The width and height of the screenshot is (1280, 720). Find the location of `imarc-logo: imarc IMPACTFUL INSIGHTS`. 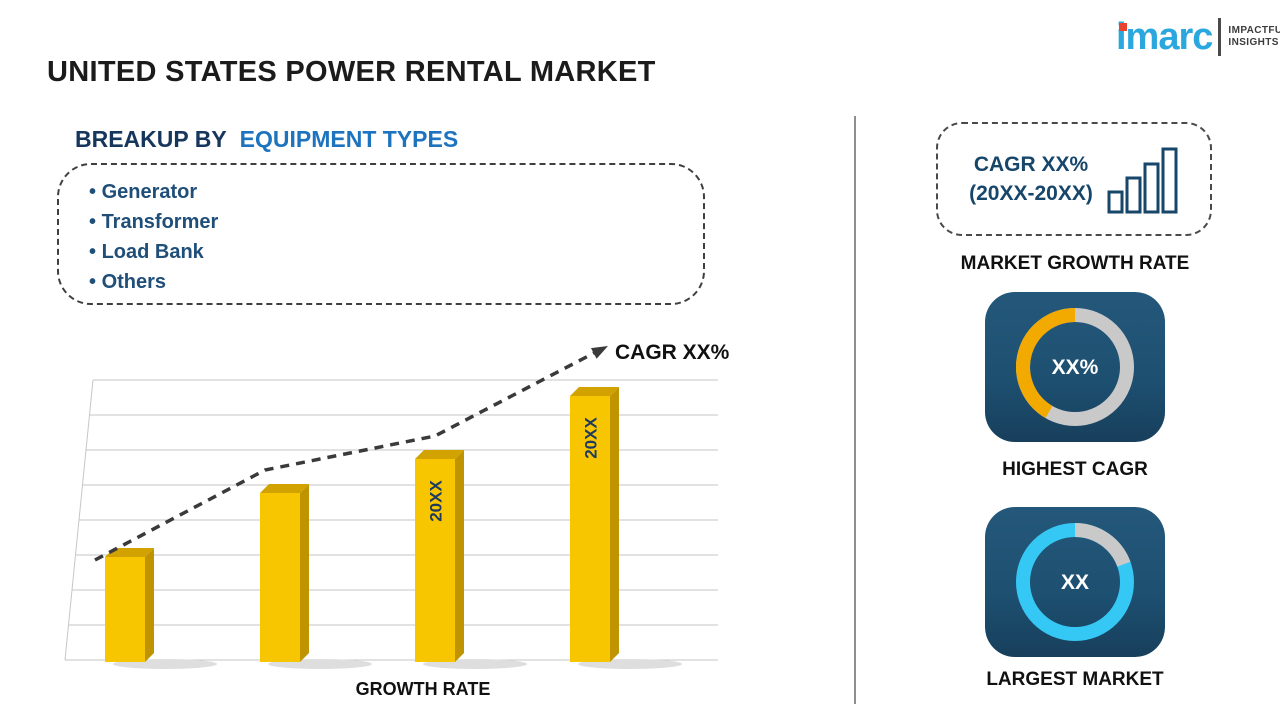

imarc-logo: imarc IMPACTFUL INSIGHTS is located at coordinates (1198, 37).